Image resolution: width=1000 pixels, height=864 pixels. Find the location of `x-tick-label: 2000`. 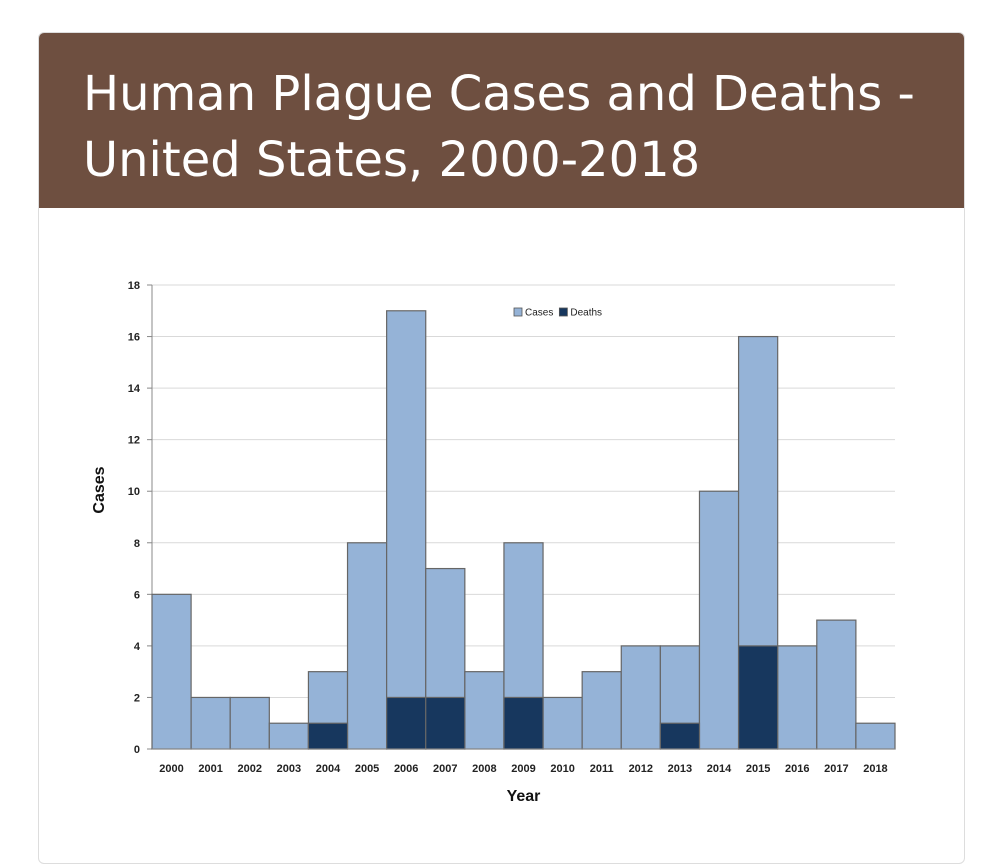

x-tick-label: 2000 is located at coordinates (171, 769).